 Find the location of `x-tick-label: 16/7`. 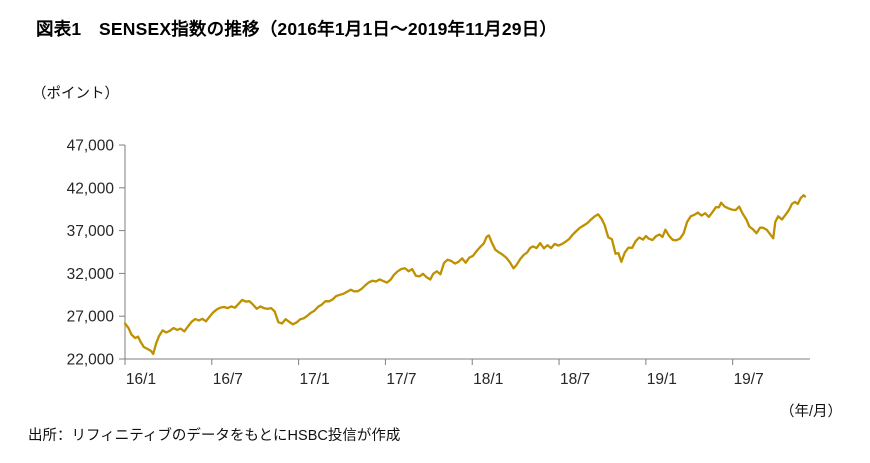

x-tick-label: 16/7 is located at coordinates (228, 379).